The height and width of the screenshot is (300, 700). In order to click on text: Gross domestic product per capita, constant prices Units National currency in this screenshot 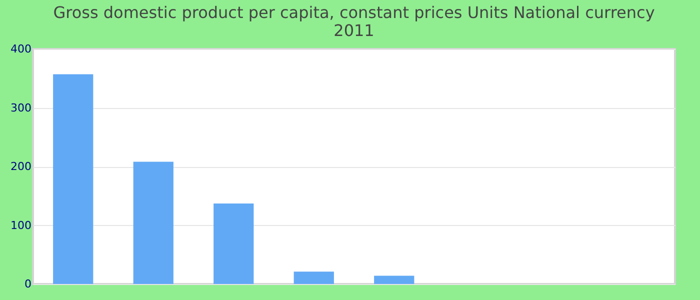, I will do `click(354, 12)`.